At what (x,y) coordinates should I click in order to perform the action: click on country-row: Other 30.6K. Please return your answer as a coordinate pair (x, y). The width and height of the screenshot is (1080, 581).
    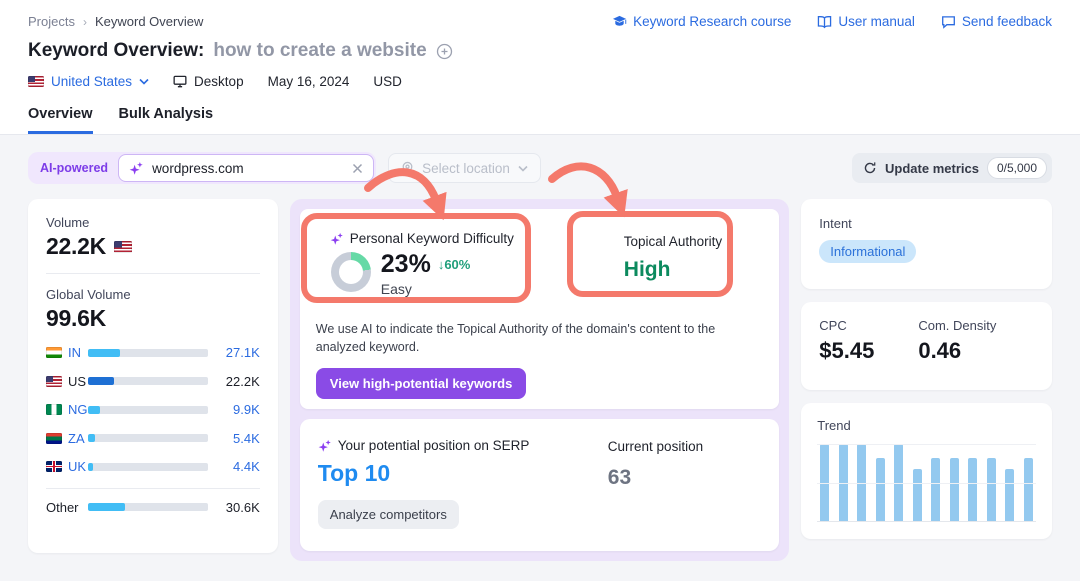
    Looking at the image, I should click on (153, 507).